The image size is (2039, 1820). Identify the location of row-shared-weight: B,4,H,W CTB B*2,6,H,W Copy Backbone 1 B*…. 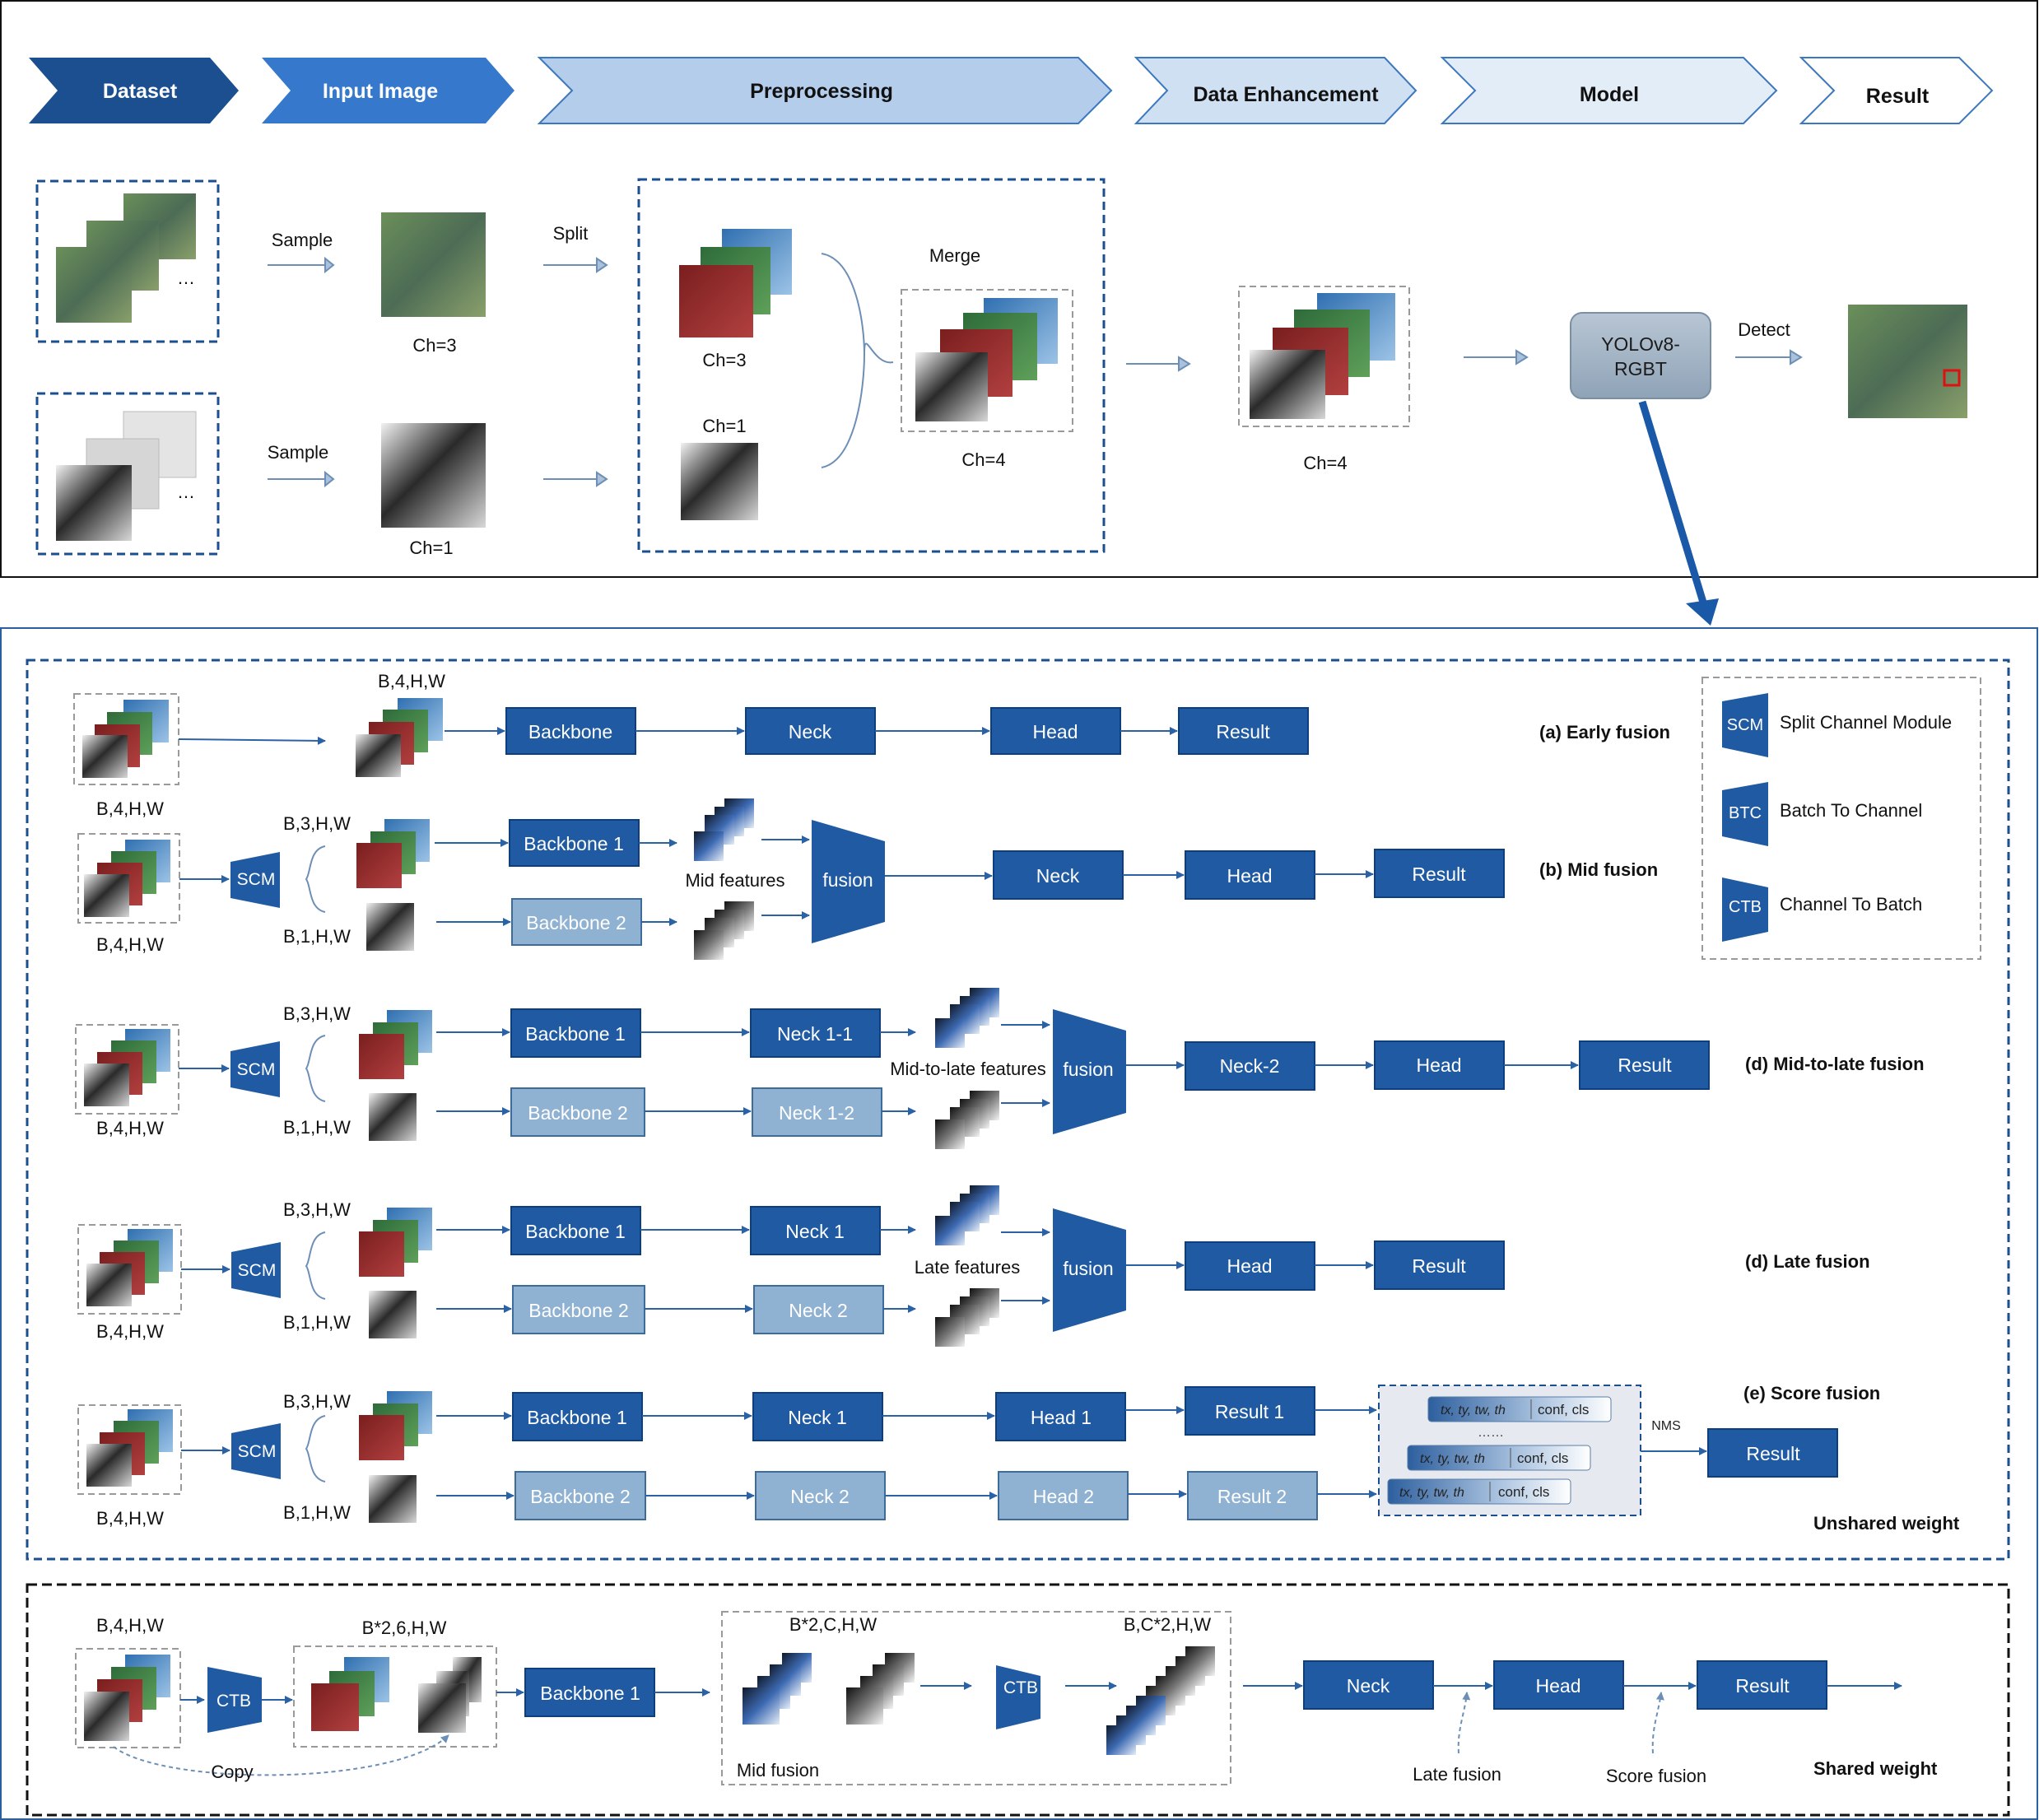
(1006, 1698).